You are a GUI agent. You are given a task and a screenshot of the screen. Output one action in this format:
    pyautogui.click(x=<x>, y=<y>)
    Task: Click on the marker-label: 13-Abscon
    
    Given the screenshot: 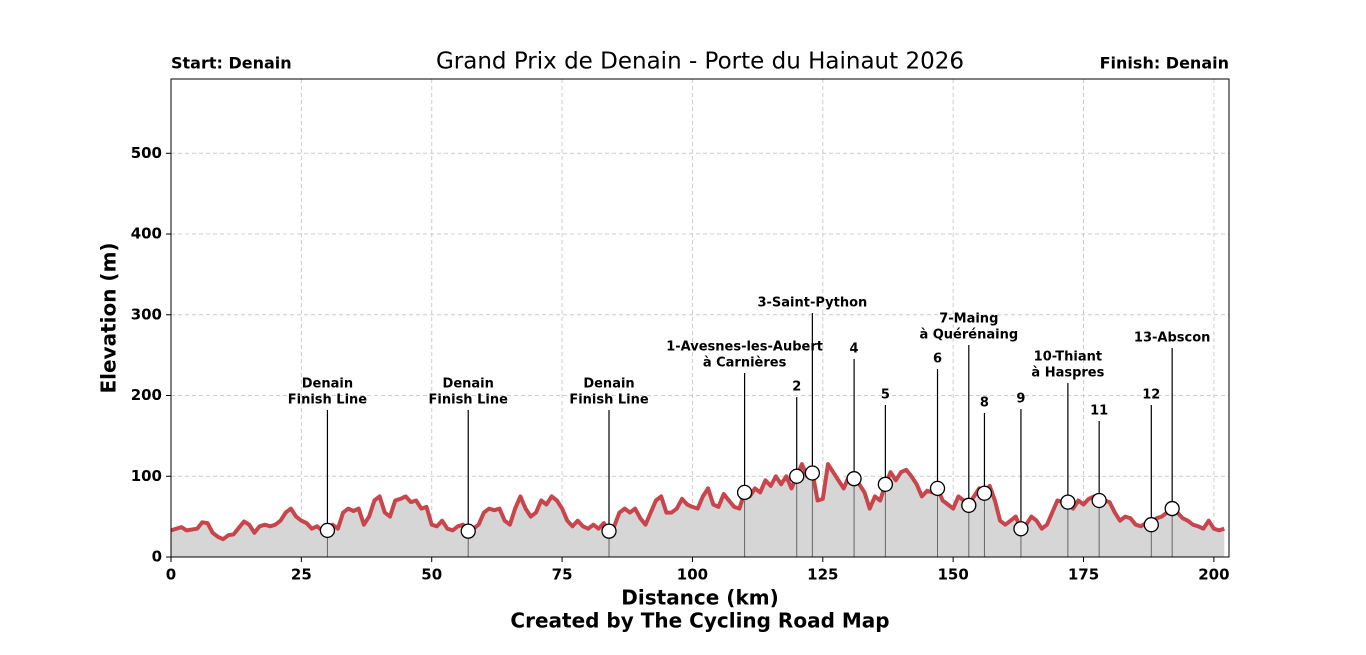 What is the action you would take?
    pyautogui.click(x=1172, y=338)
    